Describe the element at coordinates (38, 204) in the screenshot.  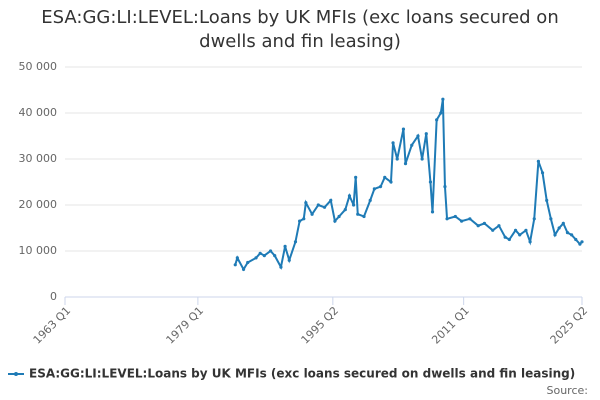
I see `y-tick-label: 20 000` at that location.